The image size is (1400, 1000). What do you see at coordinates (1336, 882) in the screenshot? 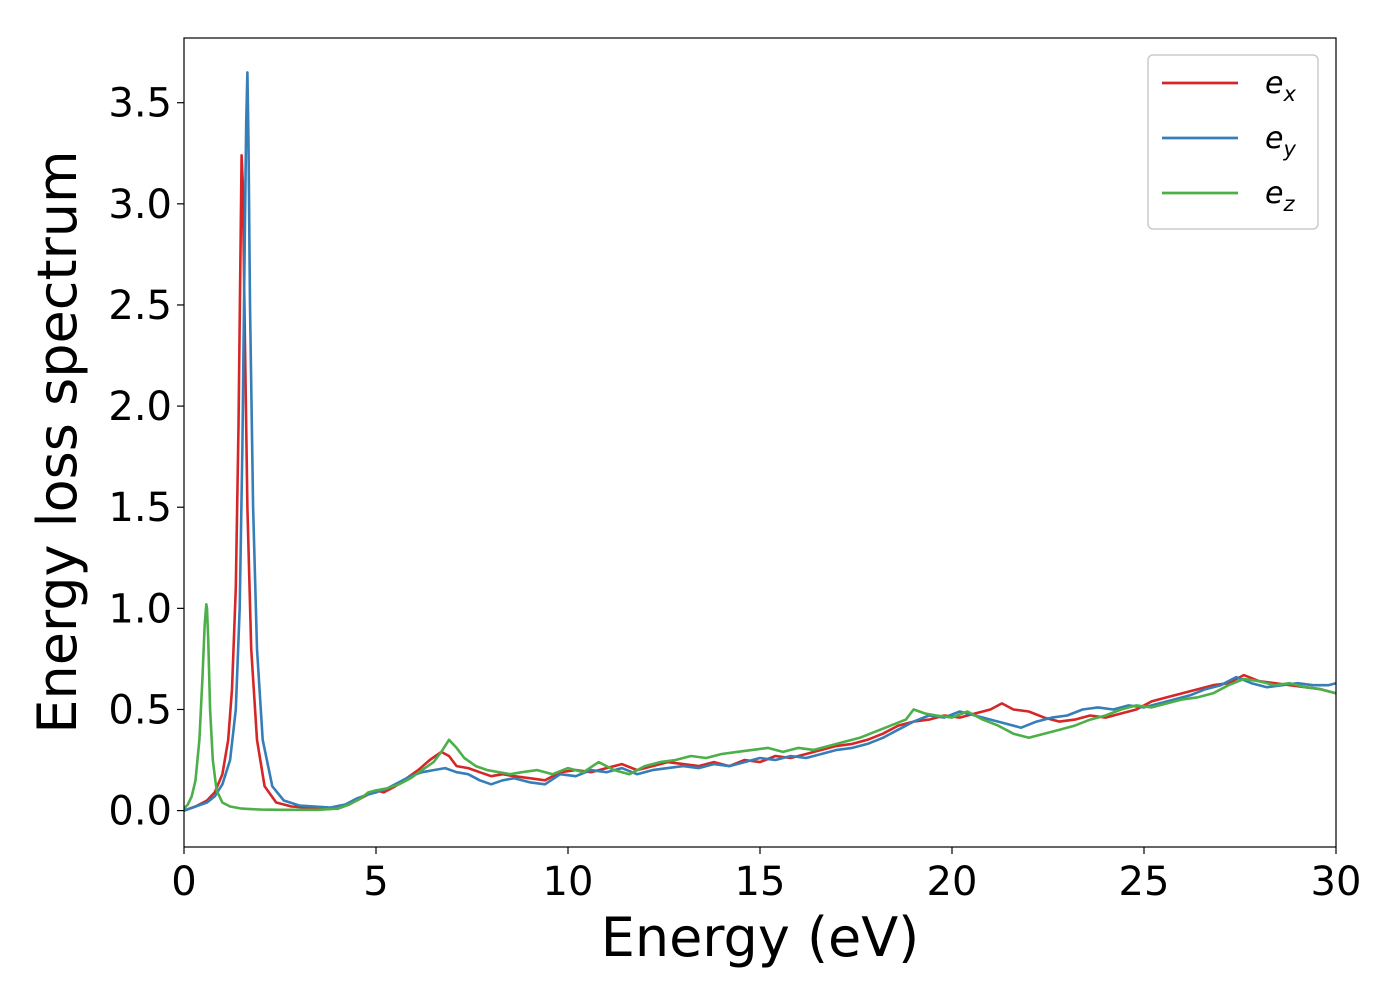
I see `x-tick-label: 30` at bounding box center [1336, 882].